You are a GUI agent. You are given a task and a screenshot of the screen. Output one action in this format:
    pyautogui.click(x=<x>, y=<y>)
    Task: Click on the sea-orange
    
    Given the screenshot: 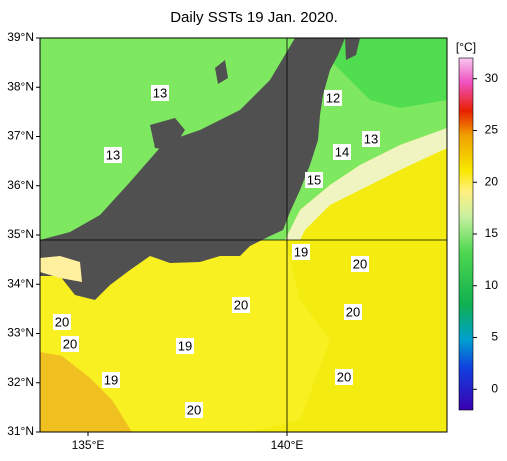 What is the action you would take?
    pyautogui.click(x=86, y=392)
    